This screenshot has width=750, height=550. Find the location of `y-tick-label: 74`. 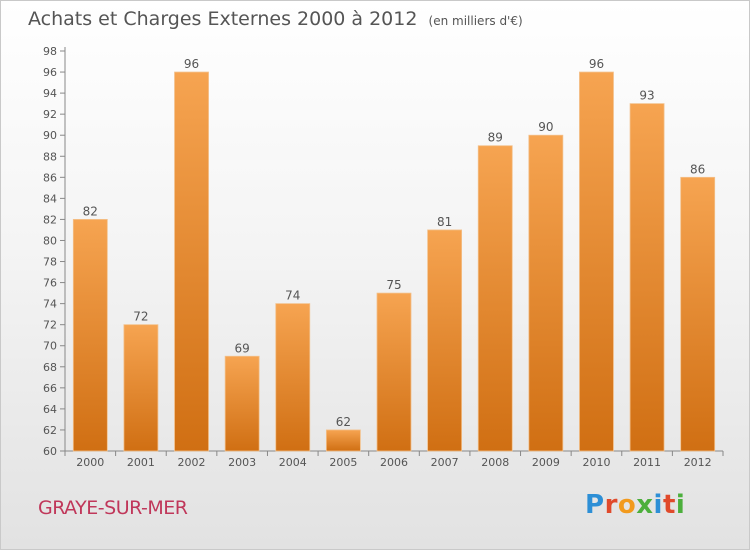

y-tick-label: 74 is located at coordinates (50, 304).